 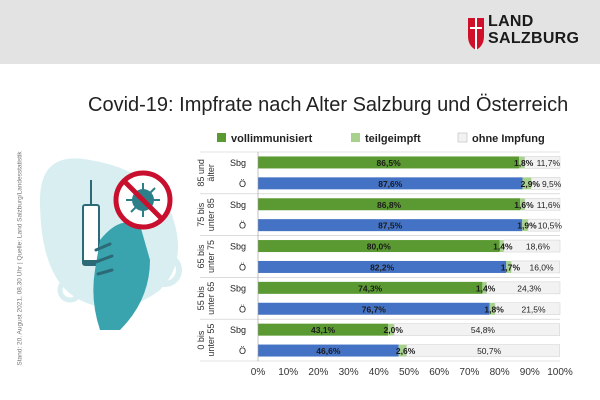 I want to click on legend-label: teilgeimpft, so click(x=393, y=139).